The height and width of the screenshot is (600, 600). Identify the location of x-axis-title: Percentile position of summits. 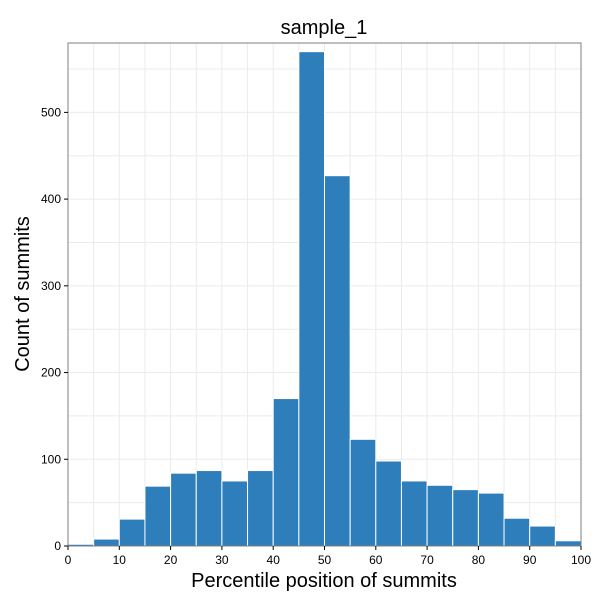
(324, 581).